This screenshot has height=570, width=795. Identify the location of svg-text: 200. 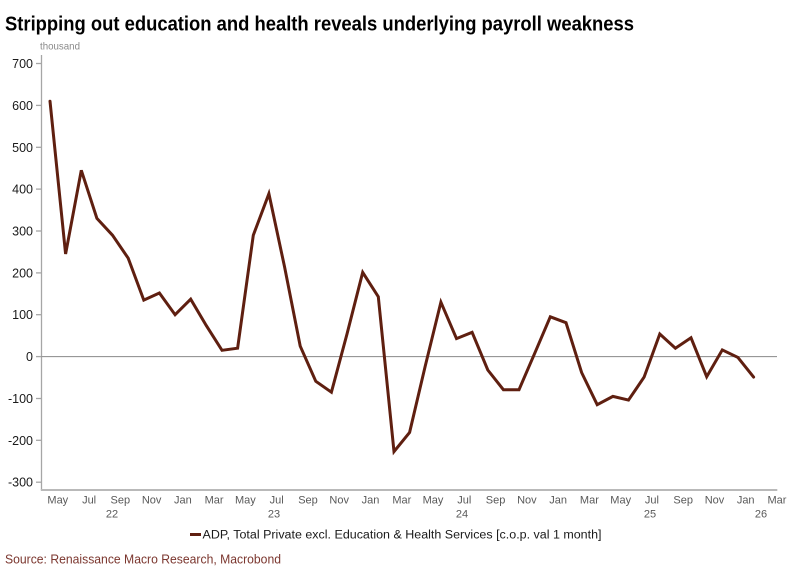
(22, 273).